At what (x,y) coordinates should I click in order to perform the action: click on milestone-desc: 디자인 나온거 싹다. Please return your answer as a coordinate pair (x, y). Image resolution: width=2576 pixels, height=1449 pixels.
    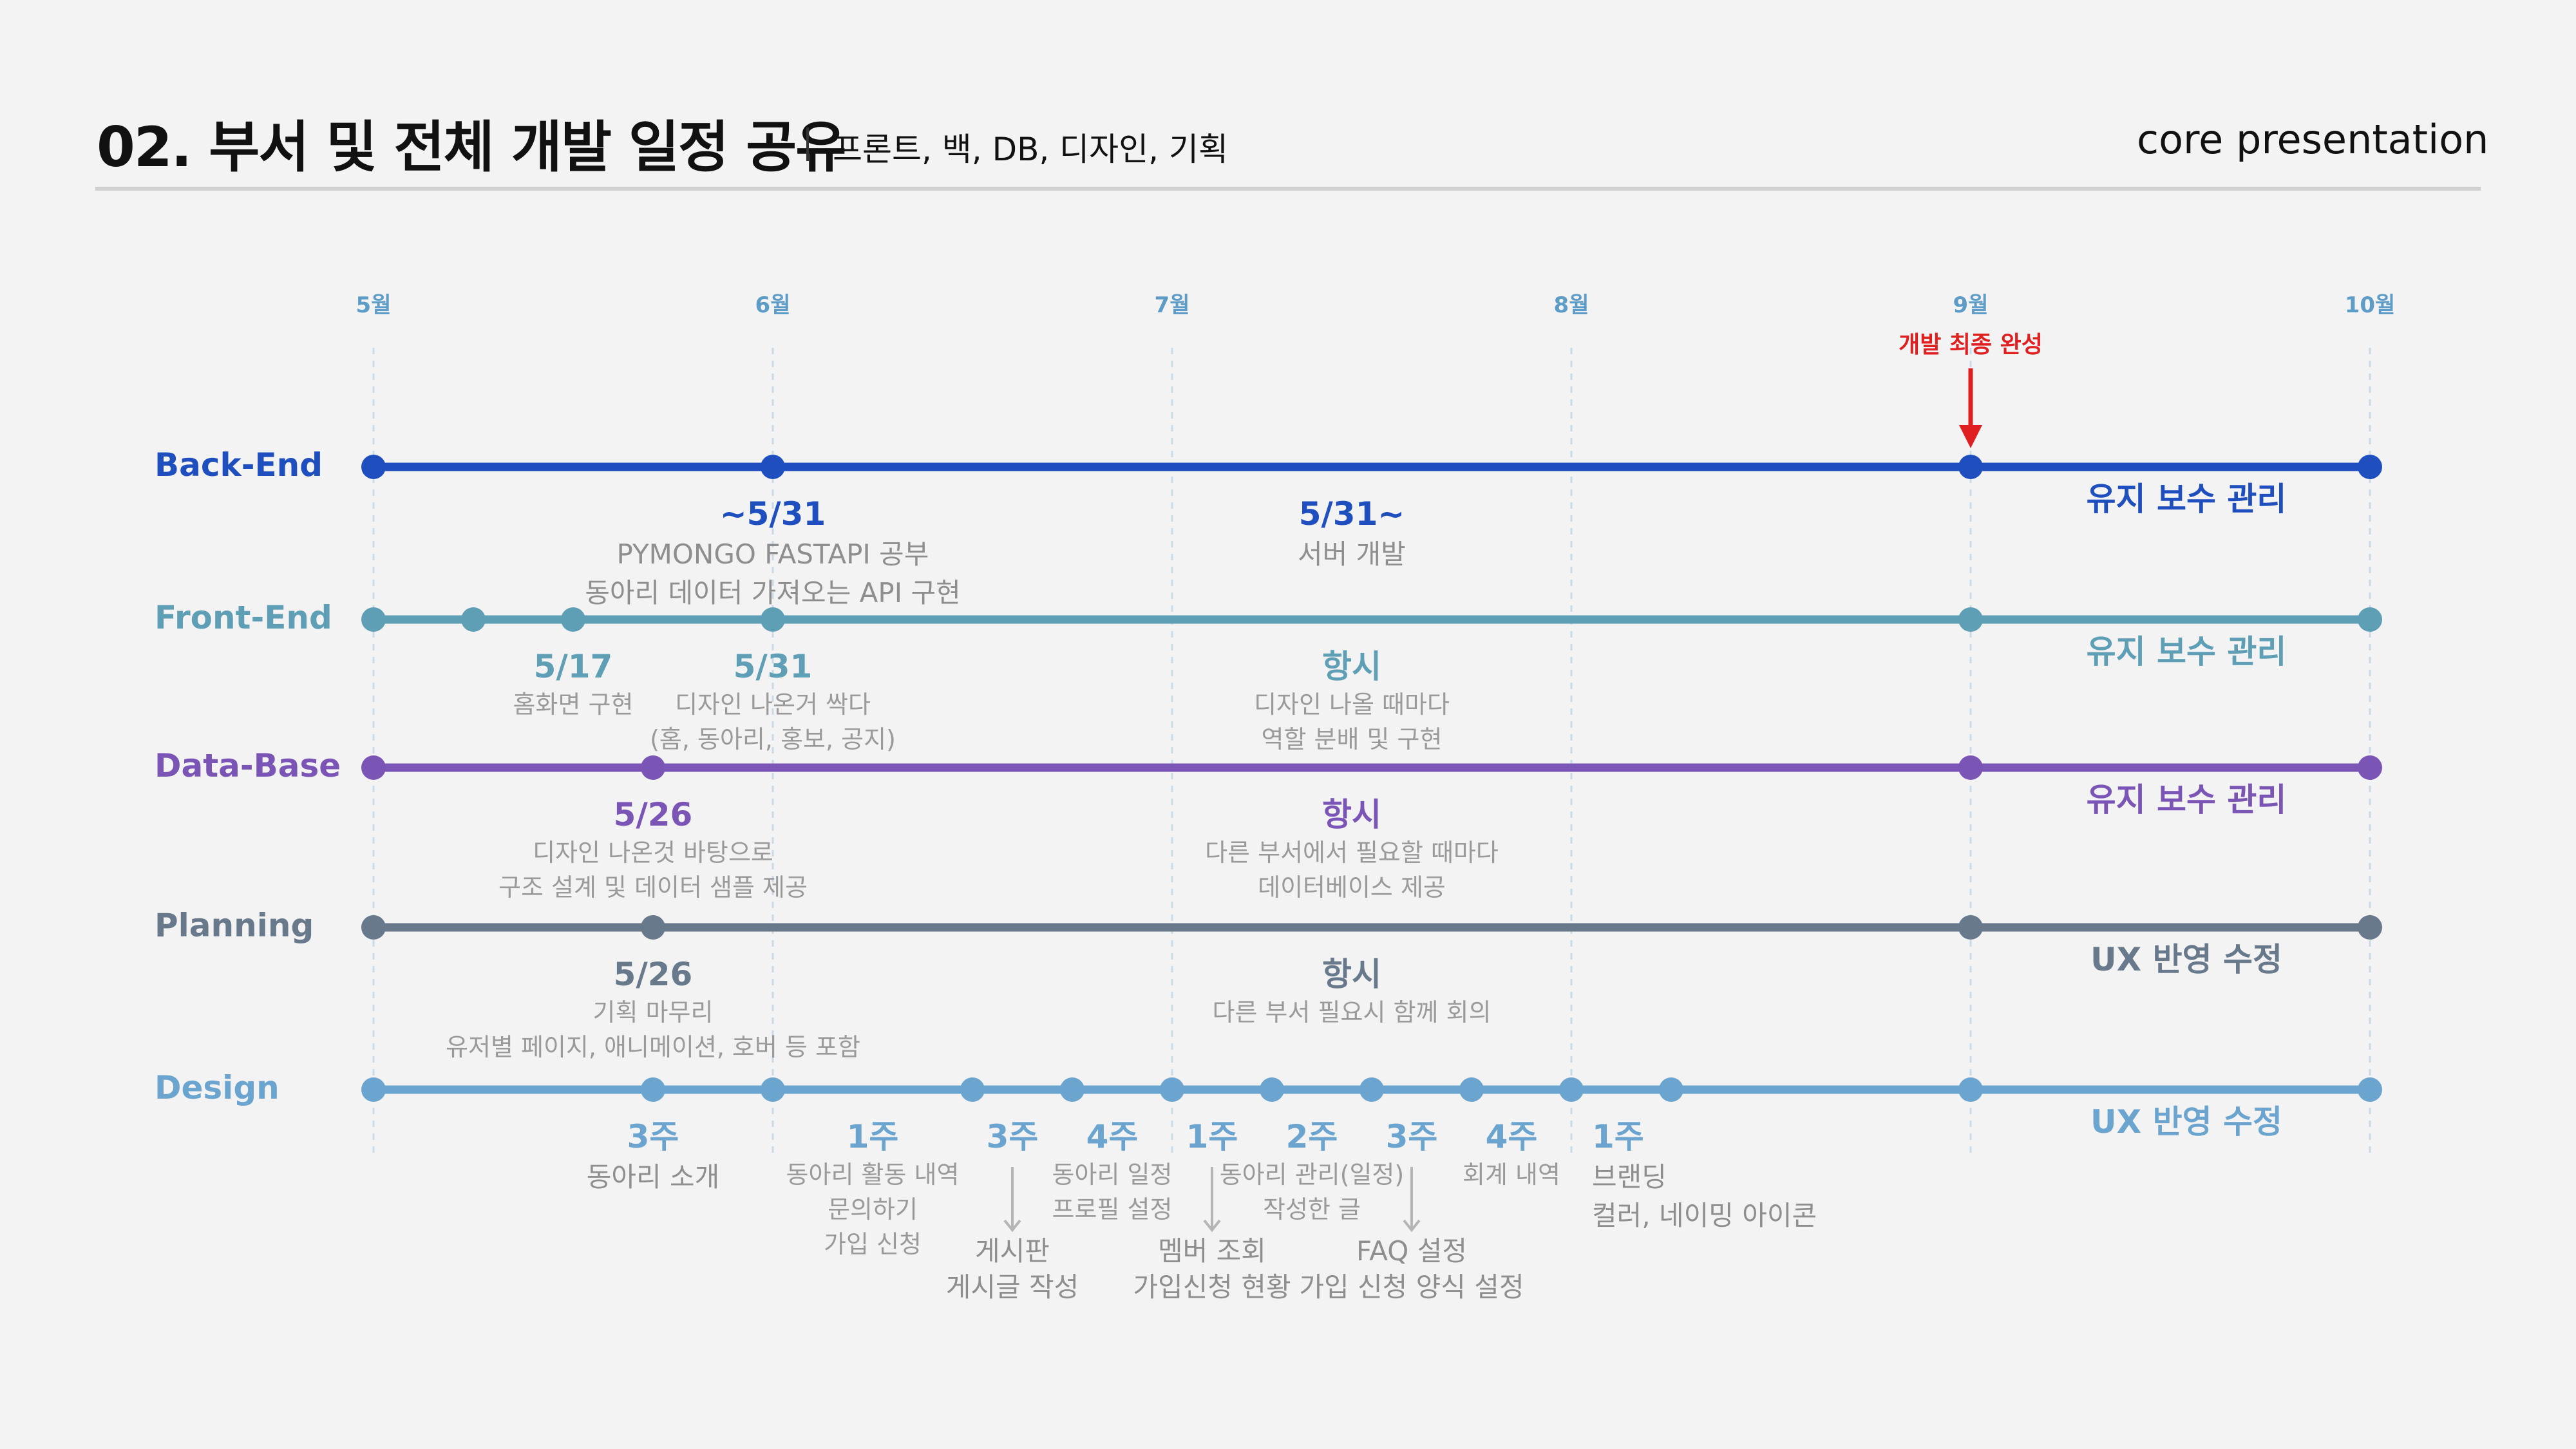
    Looking at the image, I should click on (773, 705).